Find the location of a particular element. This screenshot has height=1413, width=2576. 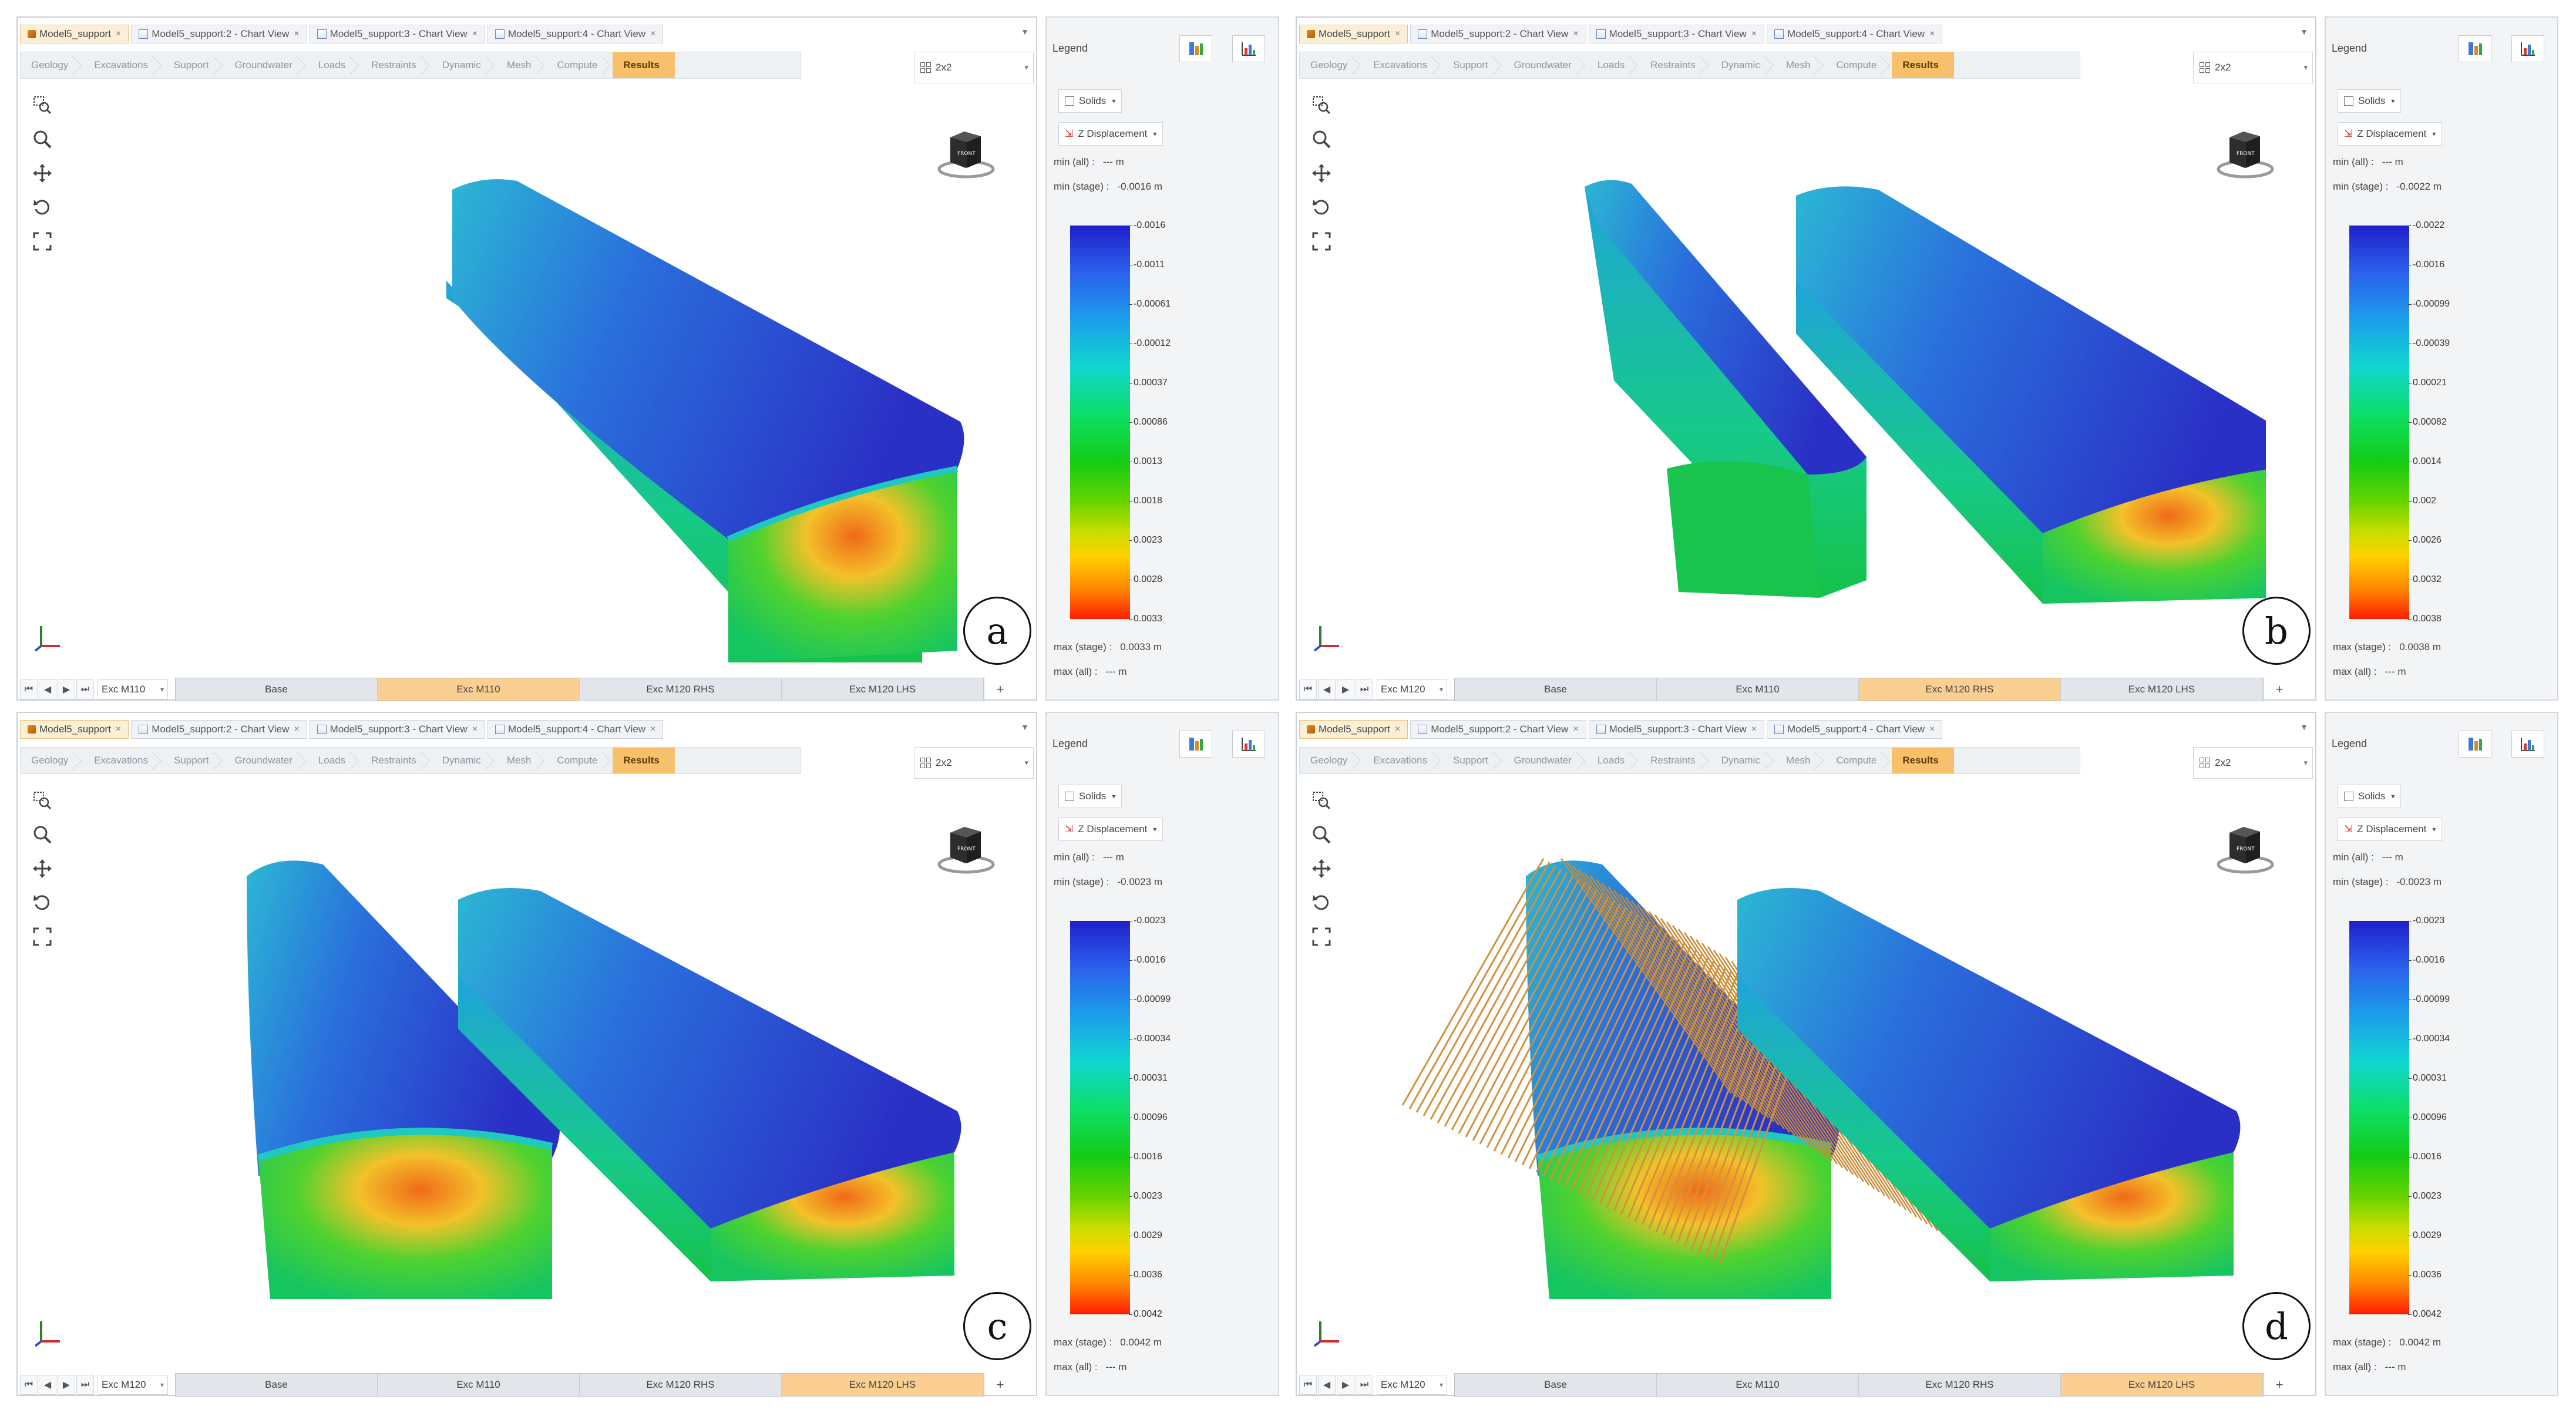

pan-icon is located at coordinates (1321, 173).